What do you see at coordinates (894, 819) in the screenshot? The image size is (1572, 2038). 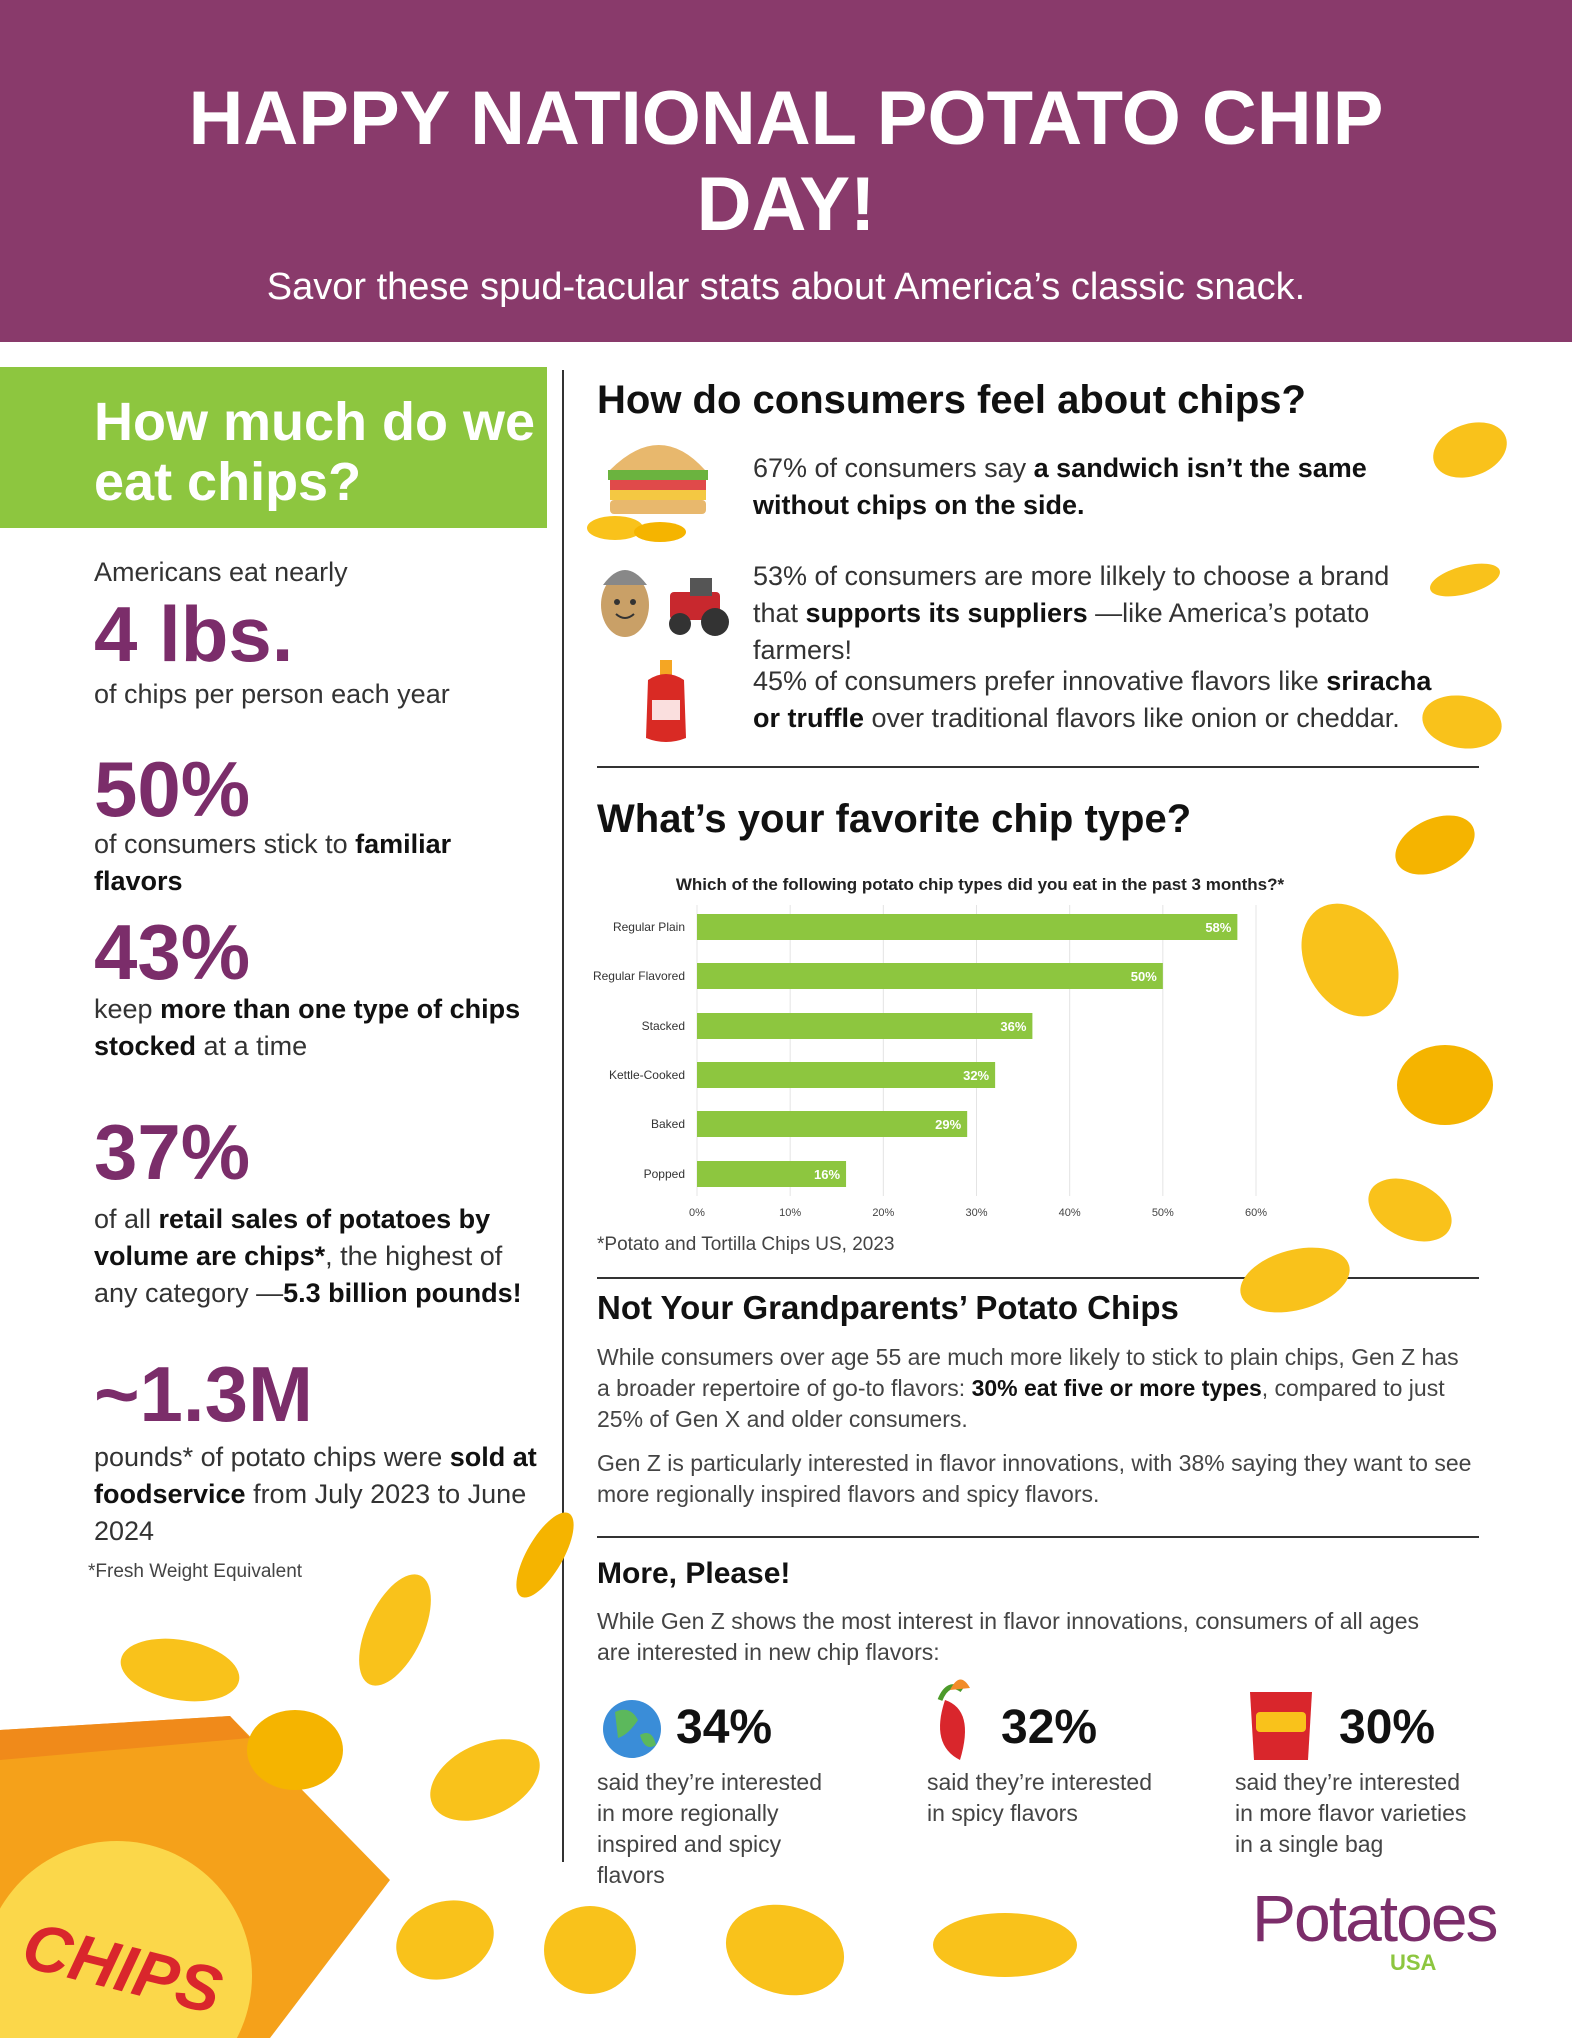 I see `section-heading: What’s your favorite chip type?` at bounding box center [894, 819].